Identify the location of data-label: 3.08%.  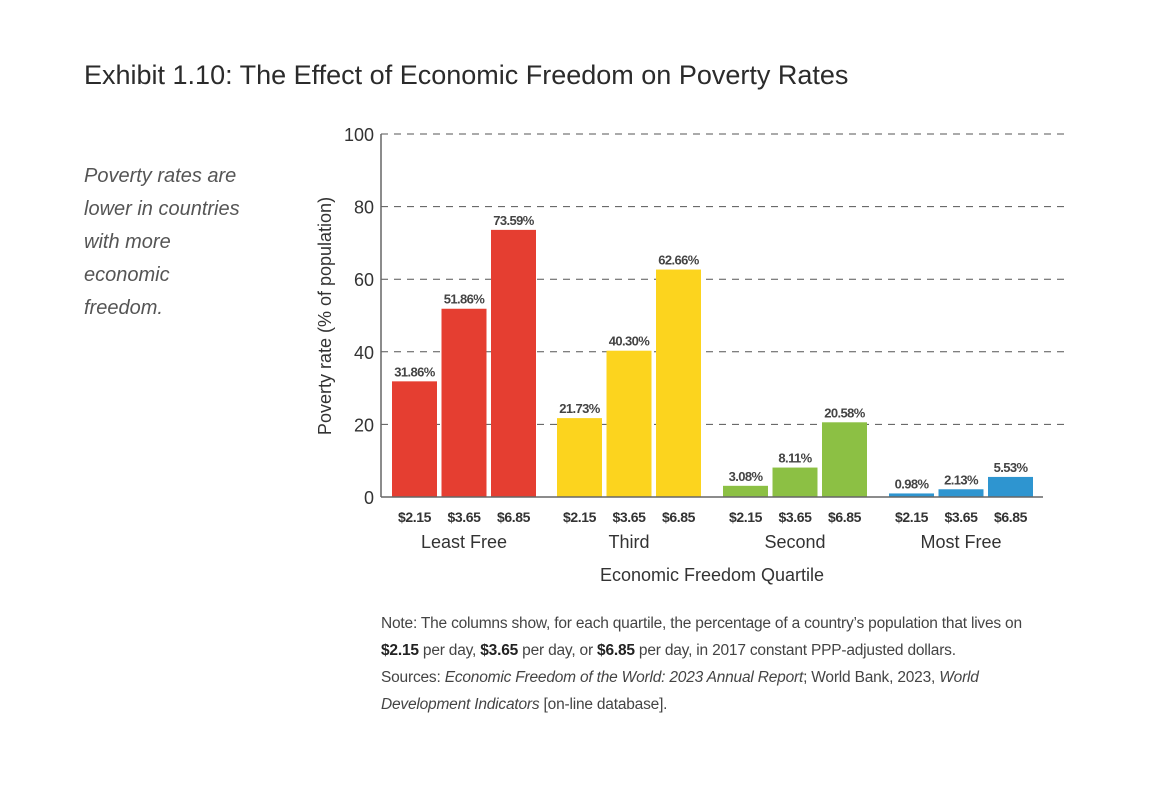
(746, 476).